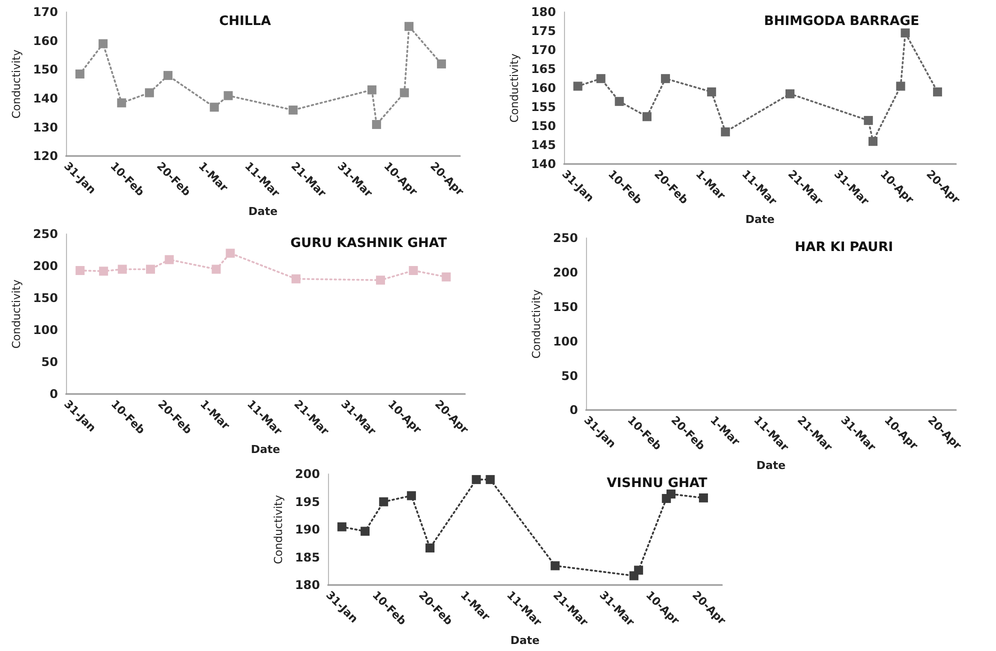 This screenshot has height=651, width=996. Describe the element at coordinates (45, 156) in the screenshot. I see `y-tick-label: 120` at that location.